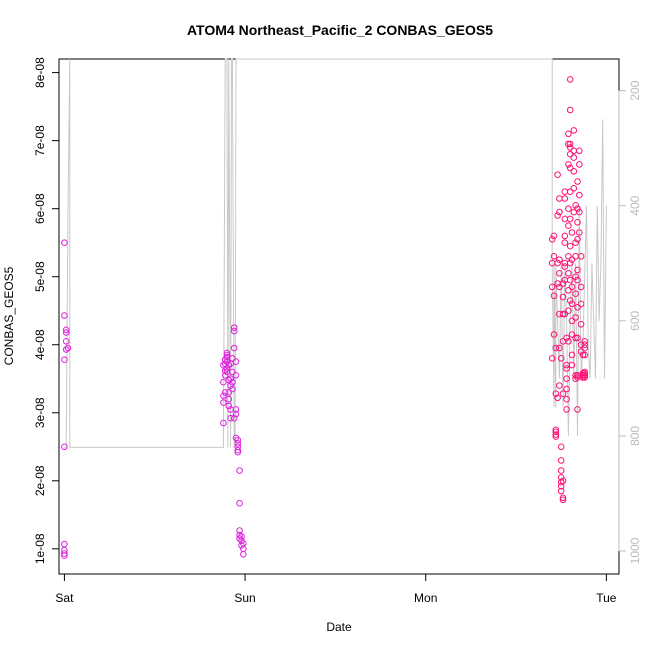 This screenshot has width=650, height=650. What do you see at coordinates (40, 208) in the screenshot?
I see `y-tick-label: 6e-08` at bounding box center [40, 208].